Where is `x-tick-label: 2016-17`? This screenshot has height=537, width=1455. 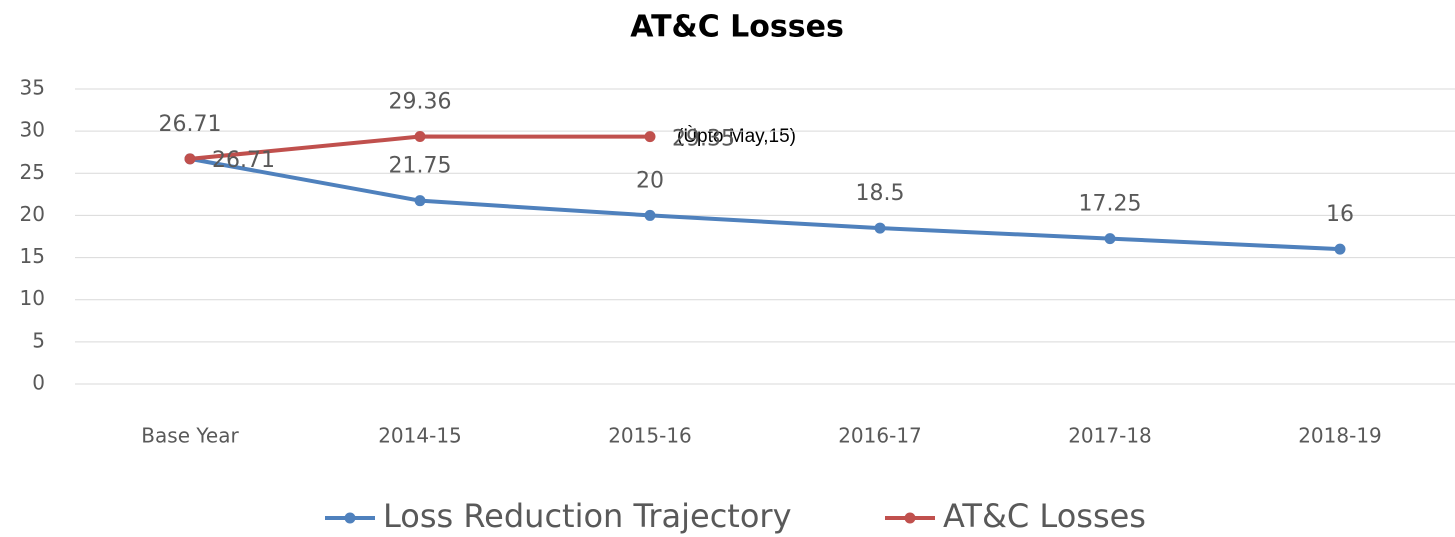
x-tick-label: 2016-17 is located at coordinates (880, 436).